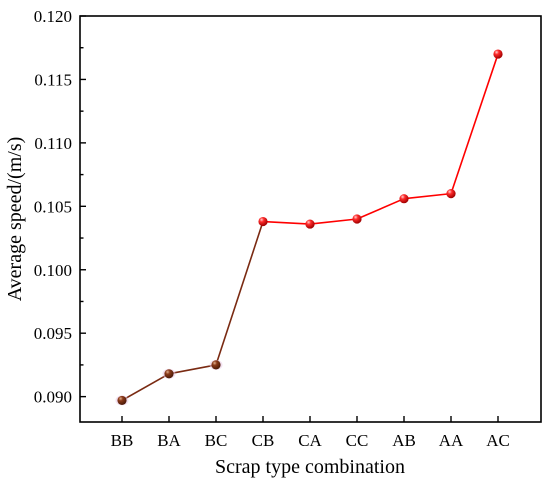  Describe the element at coordinates (53, 143) in the screenshot. I see `y-tick-label: 0.110` at that location.